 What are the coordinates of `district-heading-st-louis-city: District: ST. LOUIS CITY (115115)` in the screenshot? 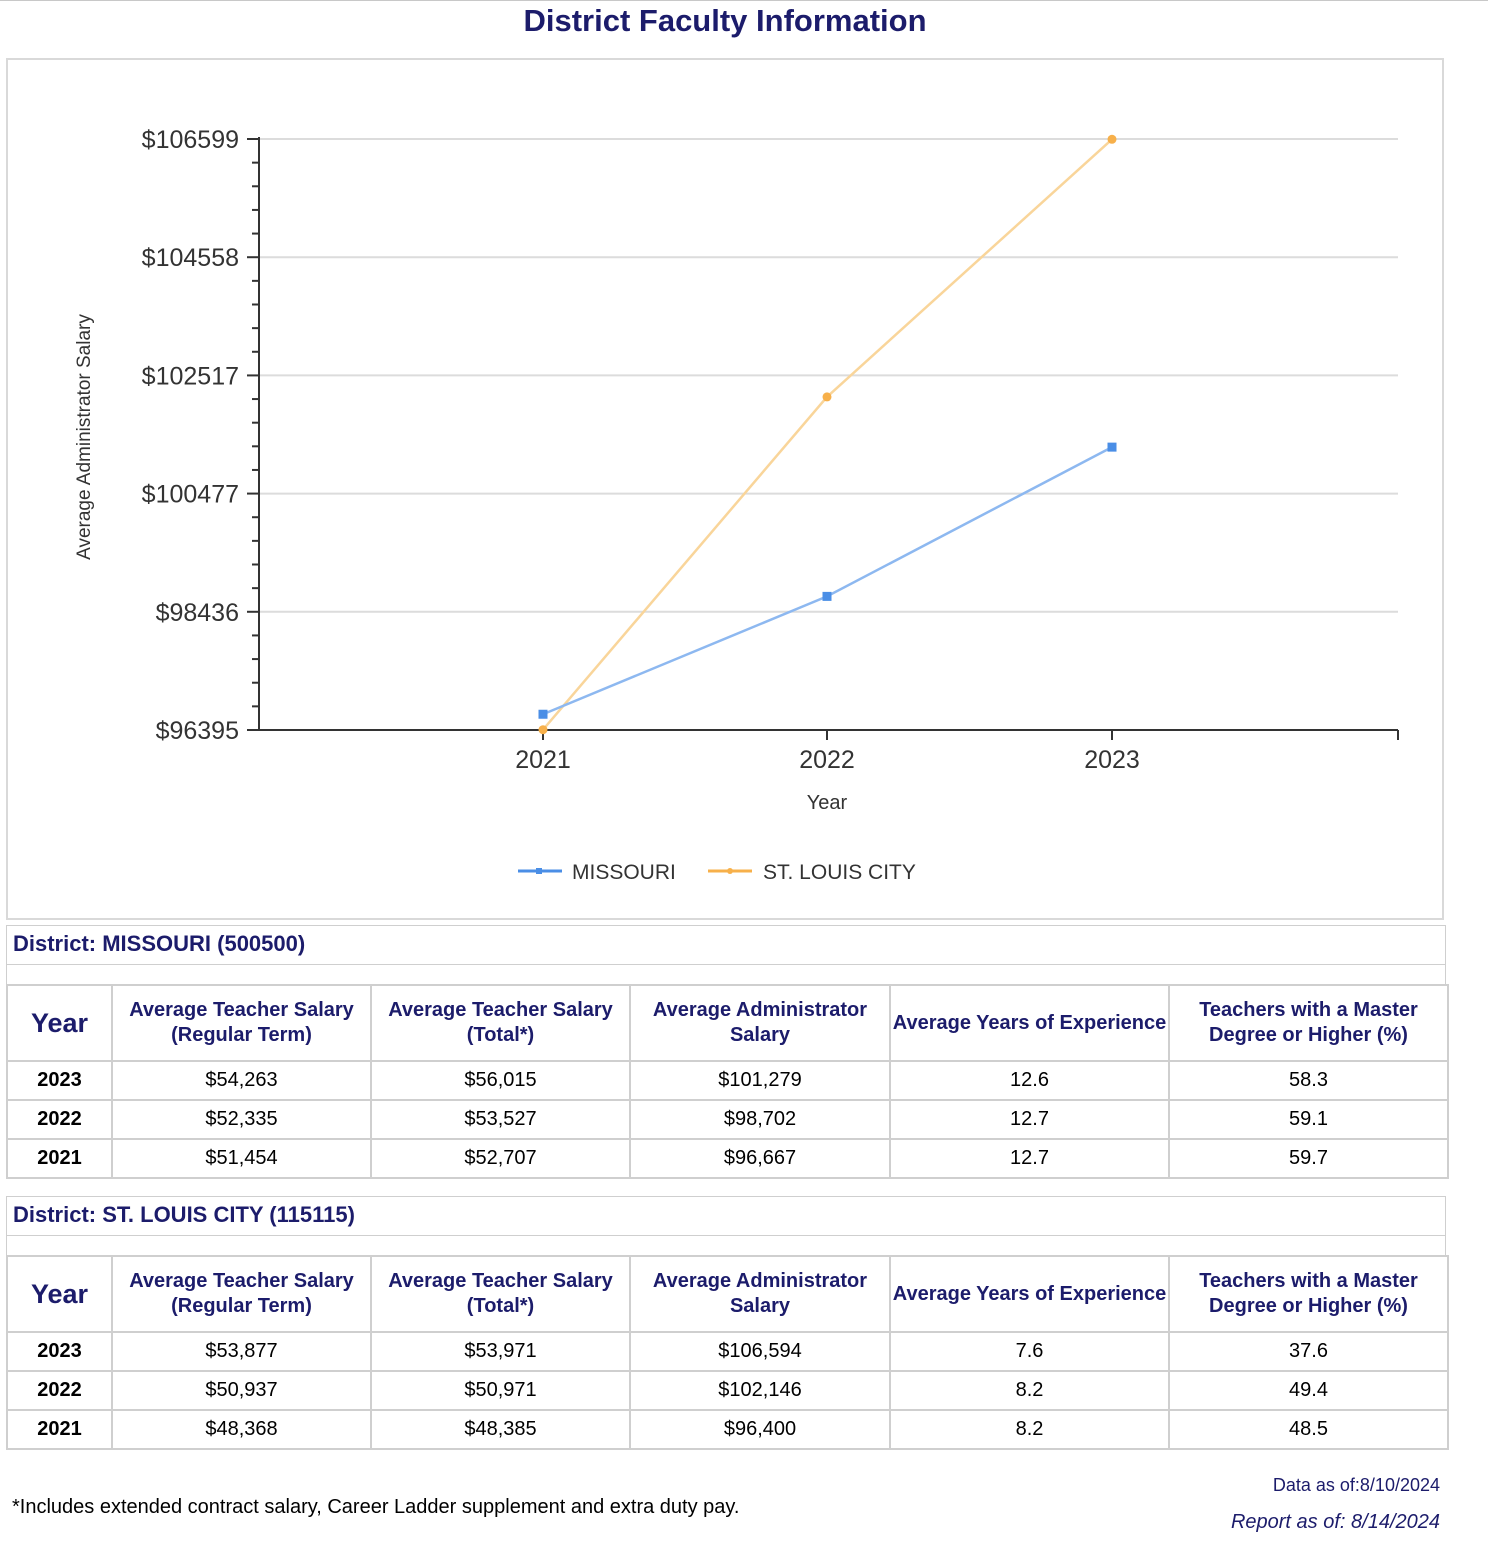 It's located at (726, 1216).